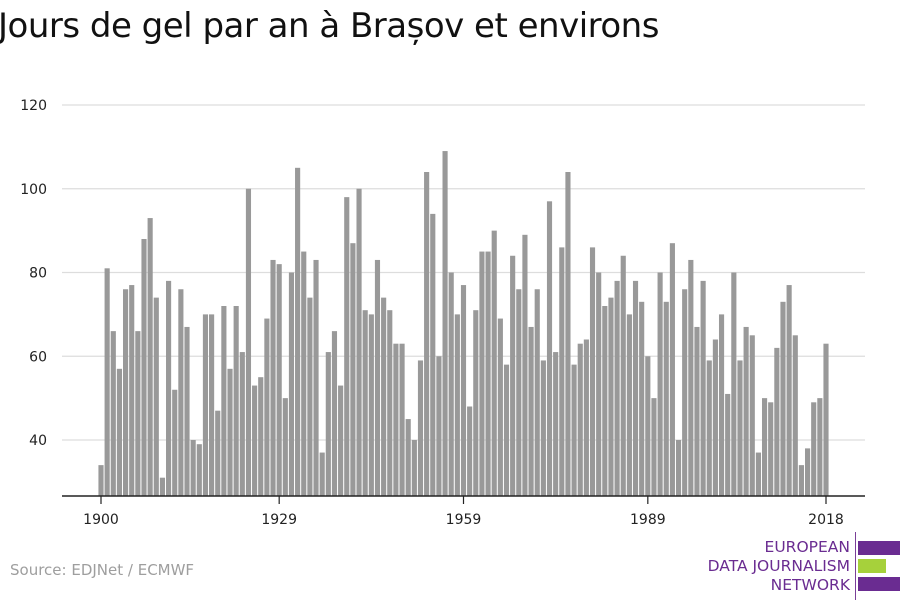 This screenshot has width=900, height=600. What do you see at coordinates (291, 384) in the screenshot?
I see `bar-1931` at bounding box center [291, 384].